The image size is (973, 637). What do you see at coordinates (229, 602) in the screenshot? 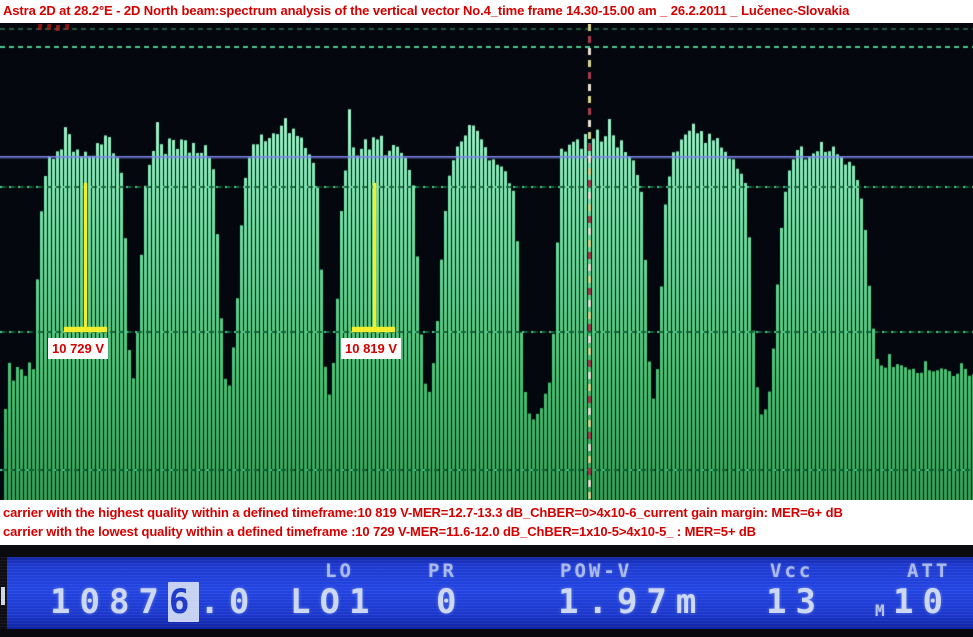
I see `frequency-suffix: .0` at bounding box center [229, 602].